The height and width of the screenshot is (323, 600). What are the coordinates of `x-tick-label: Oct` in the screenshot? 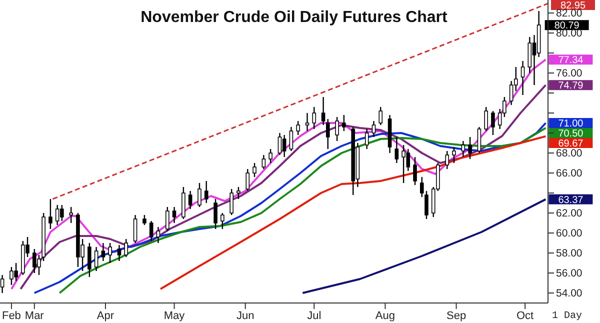 It's located at (525, 316).